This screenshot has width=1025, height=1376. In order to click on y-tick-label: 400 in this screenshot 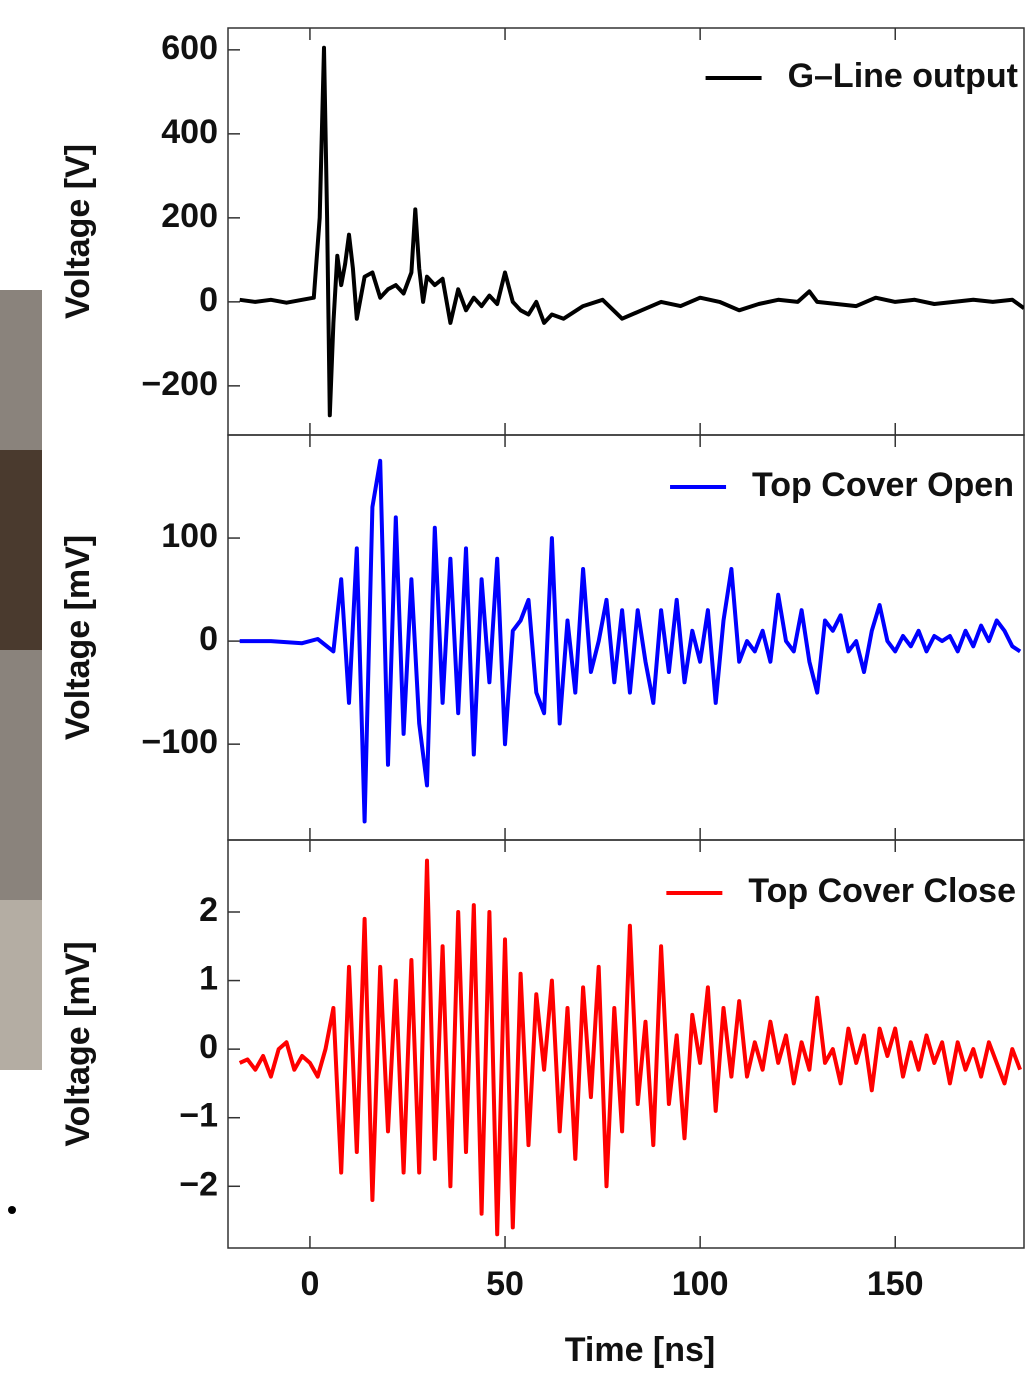, I will do `click(189, 132)`.